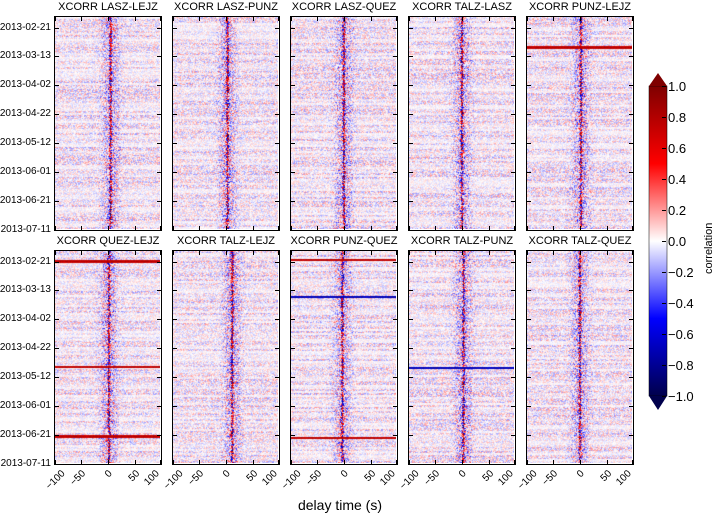 This screenshot has height=515, width=720. What do you see at coordinates (25, 376) in the screenshot?
I see `y-tick-label: 2013-05-12` at bounding box center [25, 376].